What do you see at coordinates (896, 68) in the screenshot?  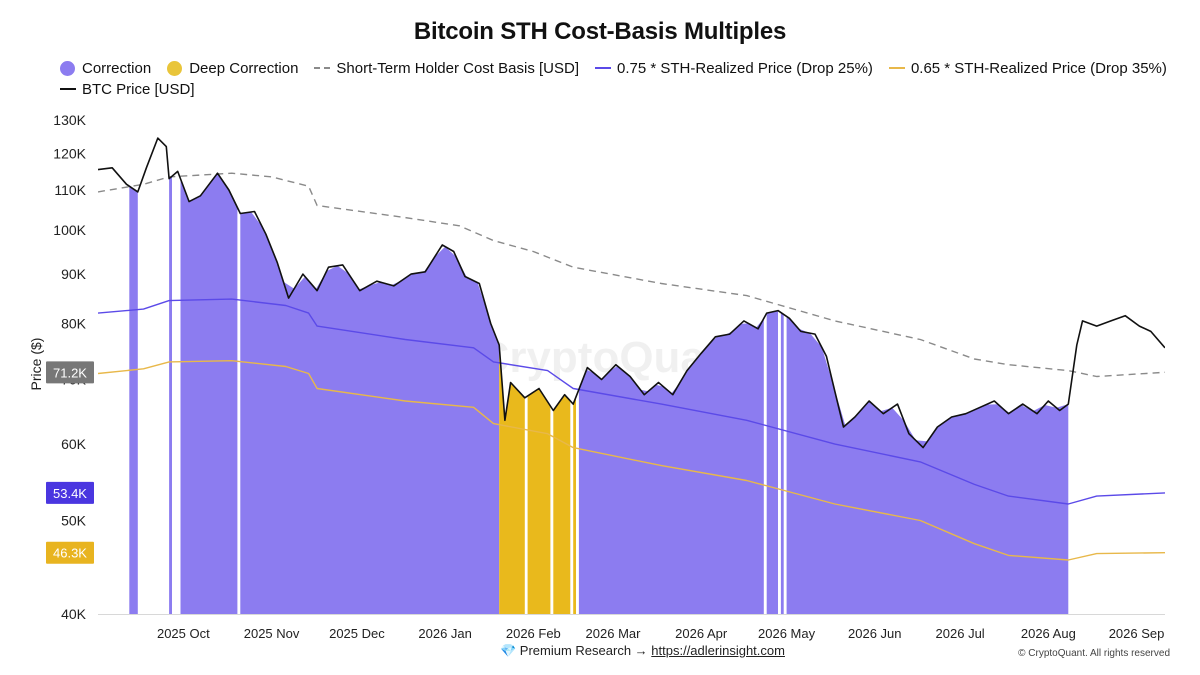 I see `yellow-line-icon` at bounding box center [896, 68].